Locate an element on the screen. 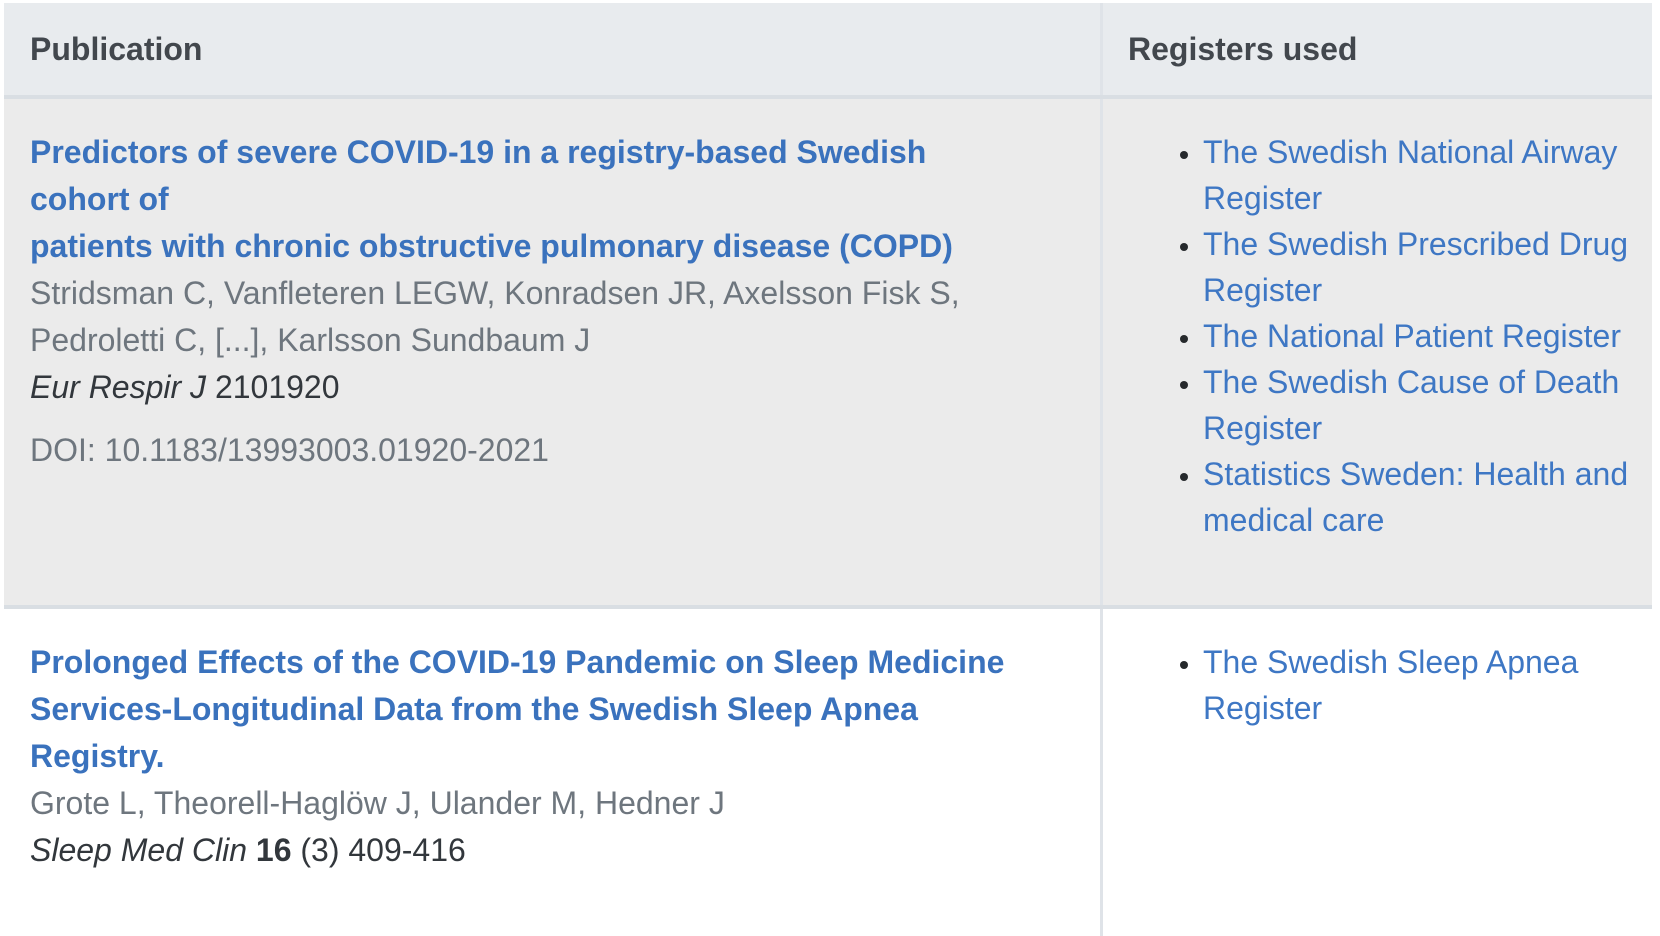  register-link: The Swedish Cause of Death Register is located at coordinates (1411, 405).